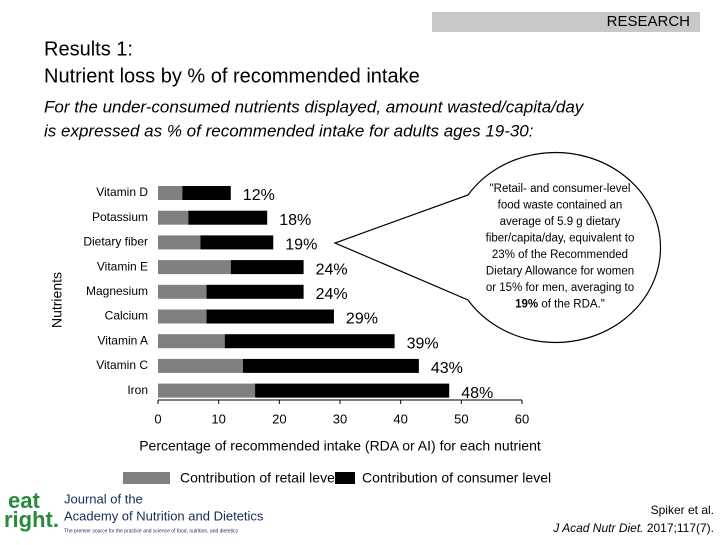 The height and width of the screenshot is (545, 720). I want to click on x-tick-label: 0, so click(157, 418).